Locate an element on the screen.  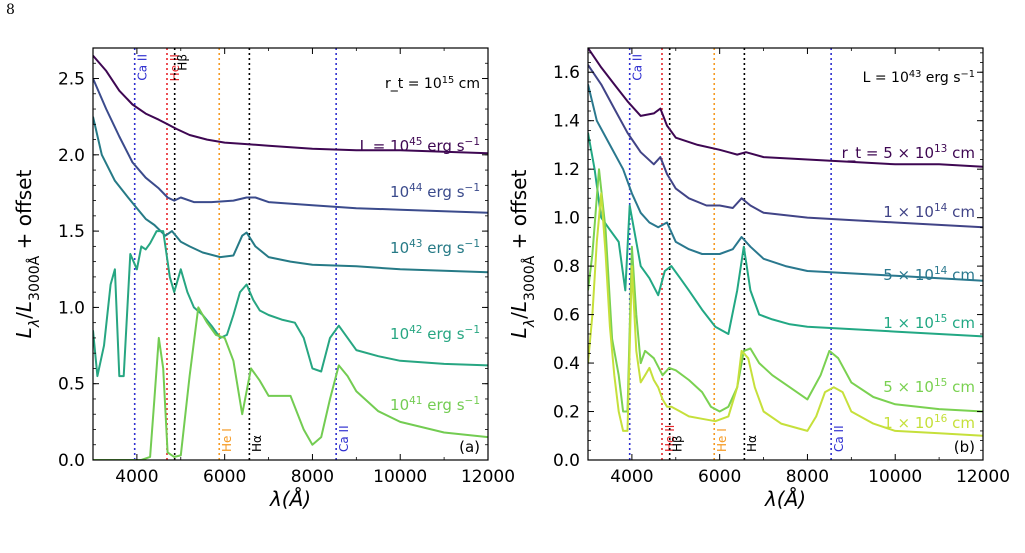
series-label: 1 × 1015 cm is located at coordinates (929, 322).